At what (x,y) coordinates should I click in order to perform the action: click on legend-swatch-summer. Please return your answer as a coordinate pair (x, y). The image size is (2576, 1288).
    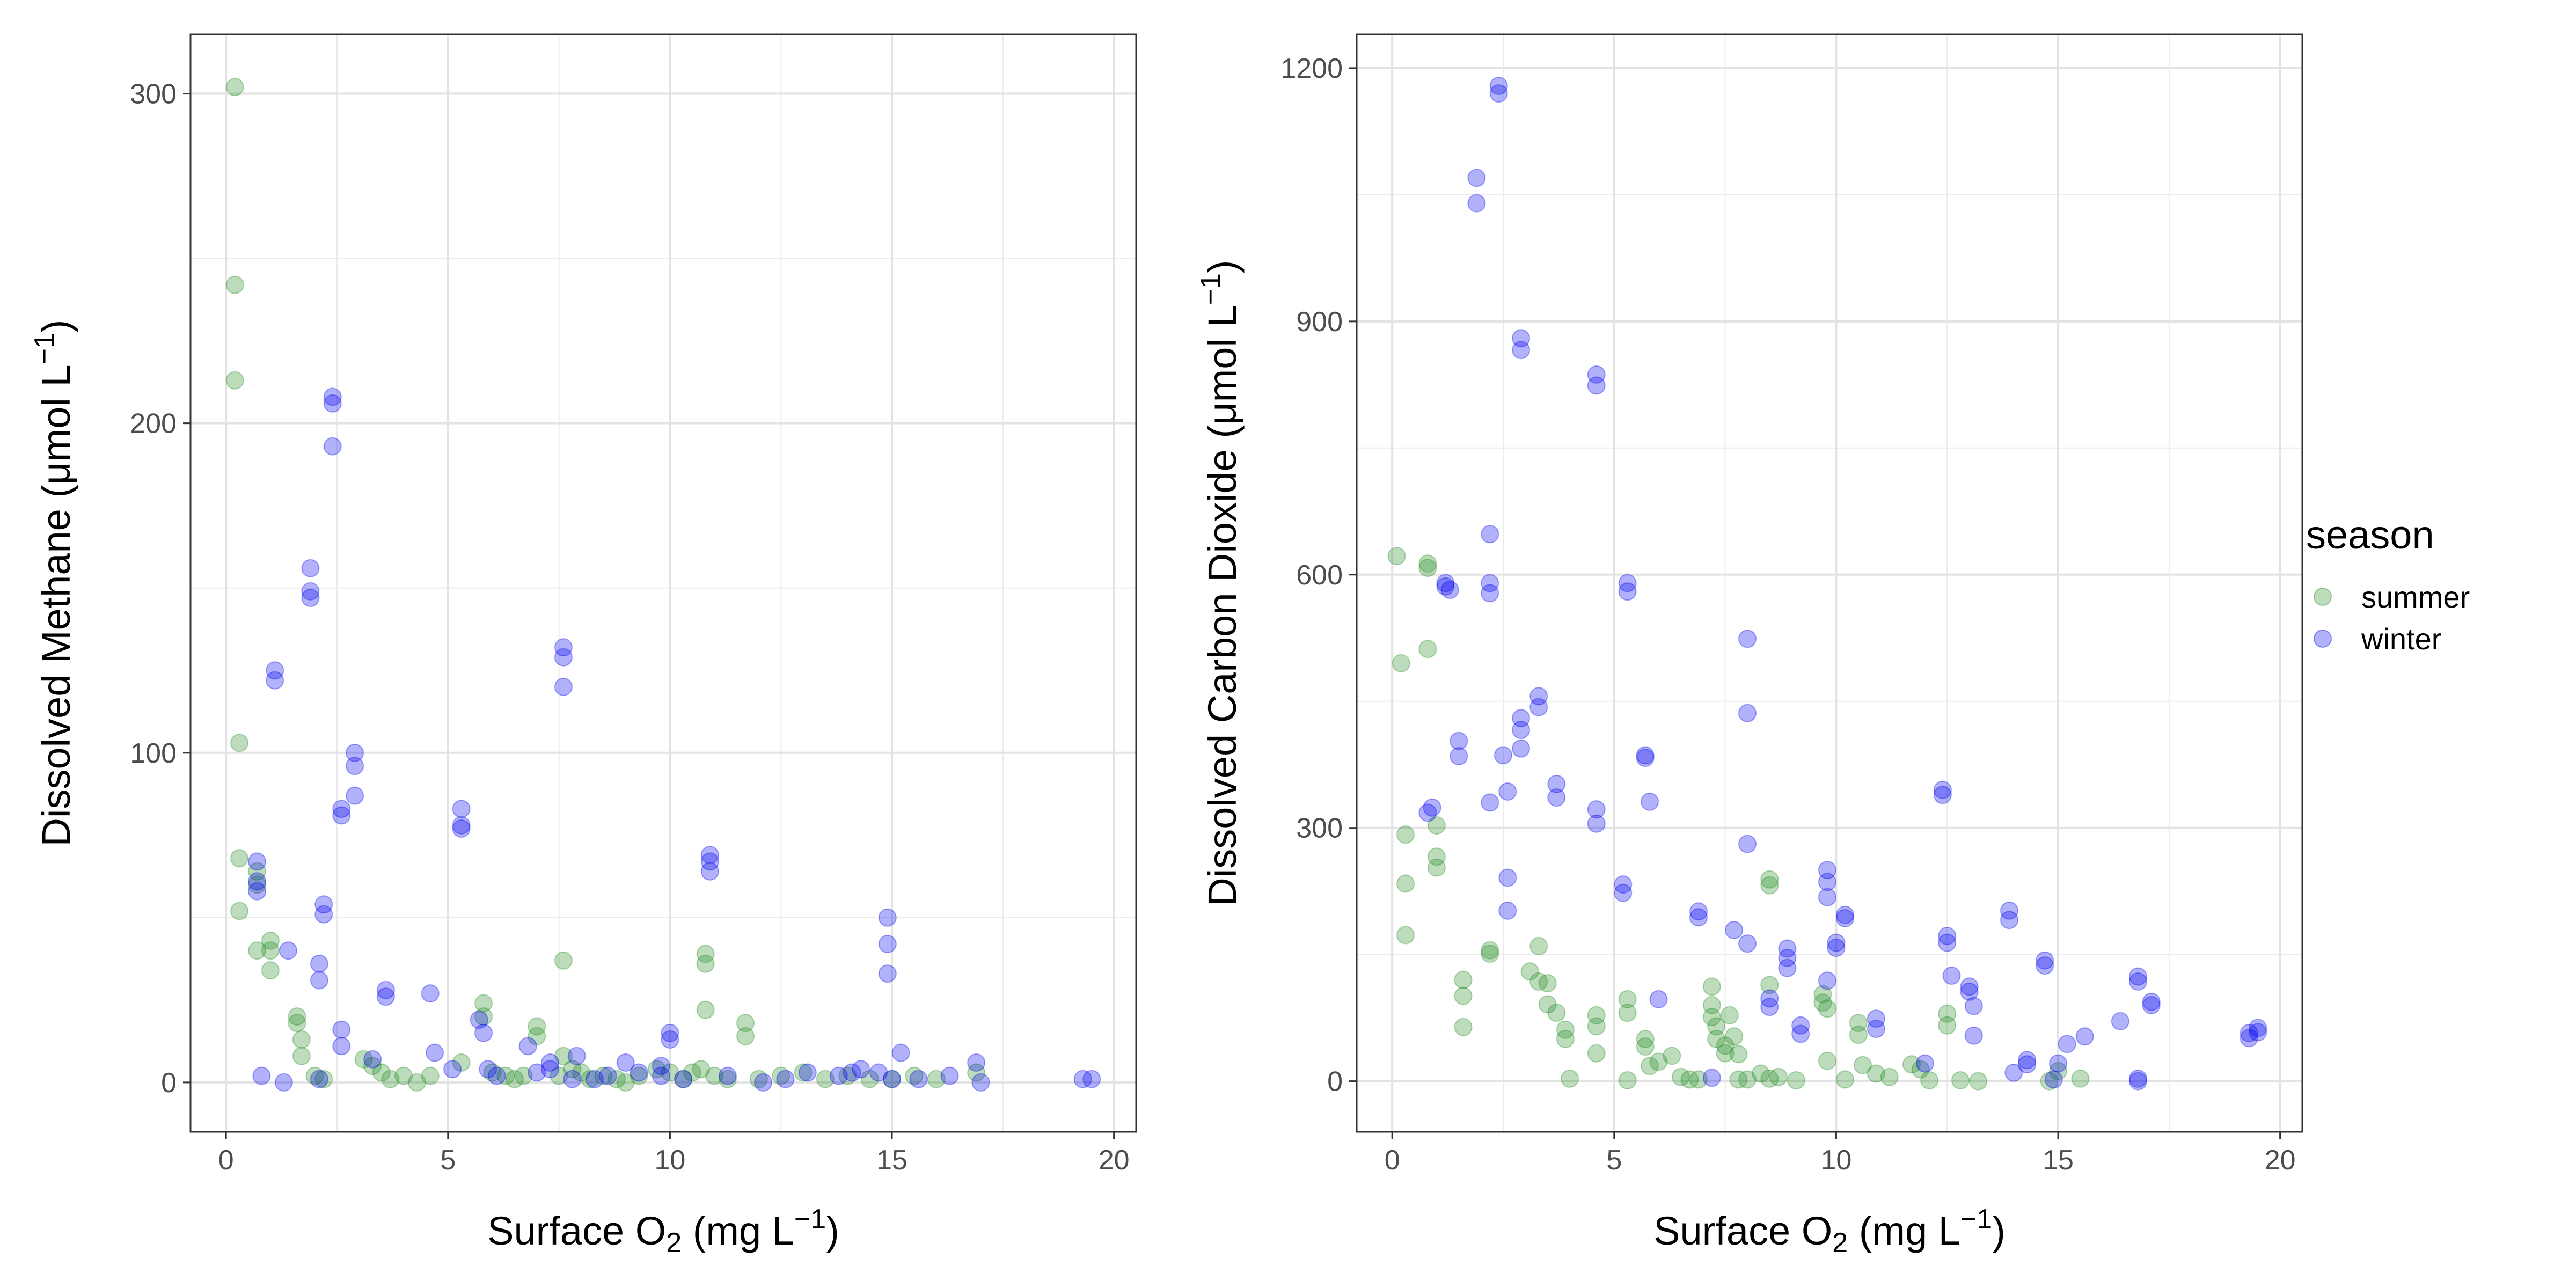
    Looking at the image, I should click on (2323, 597).